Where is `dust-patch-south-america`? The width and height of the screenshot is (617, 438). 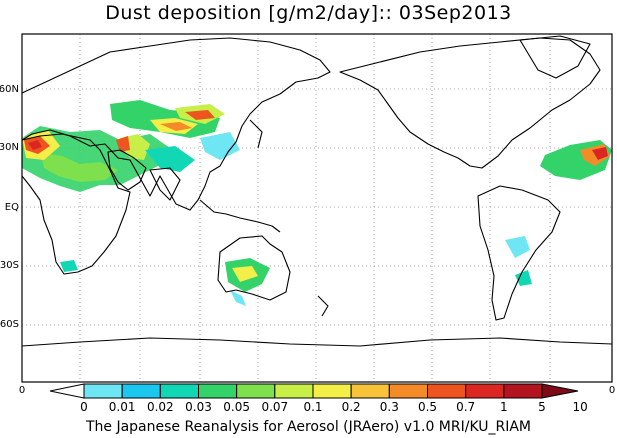 dust-patch-south-america is located at coordinates (517, 247).